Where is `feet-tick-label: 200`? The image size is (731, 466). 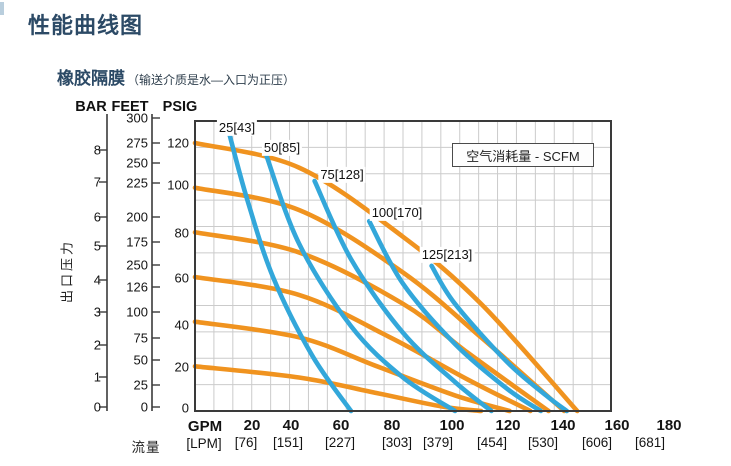 feet-tick-label: 200 is located at coordinates (137, 217).